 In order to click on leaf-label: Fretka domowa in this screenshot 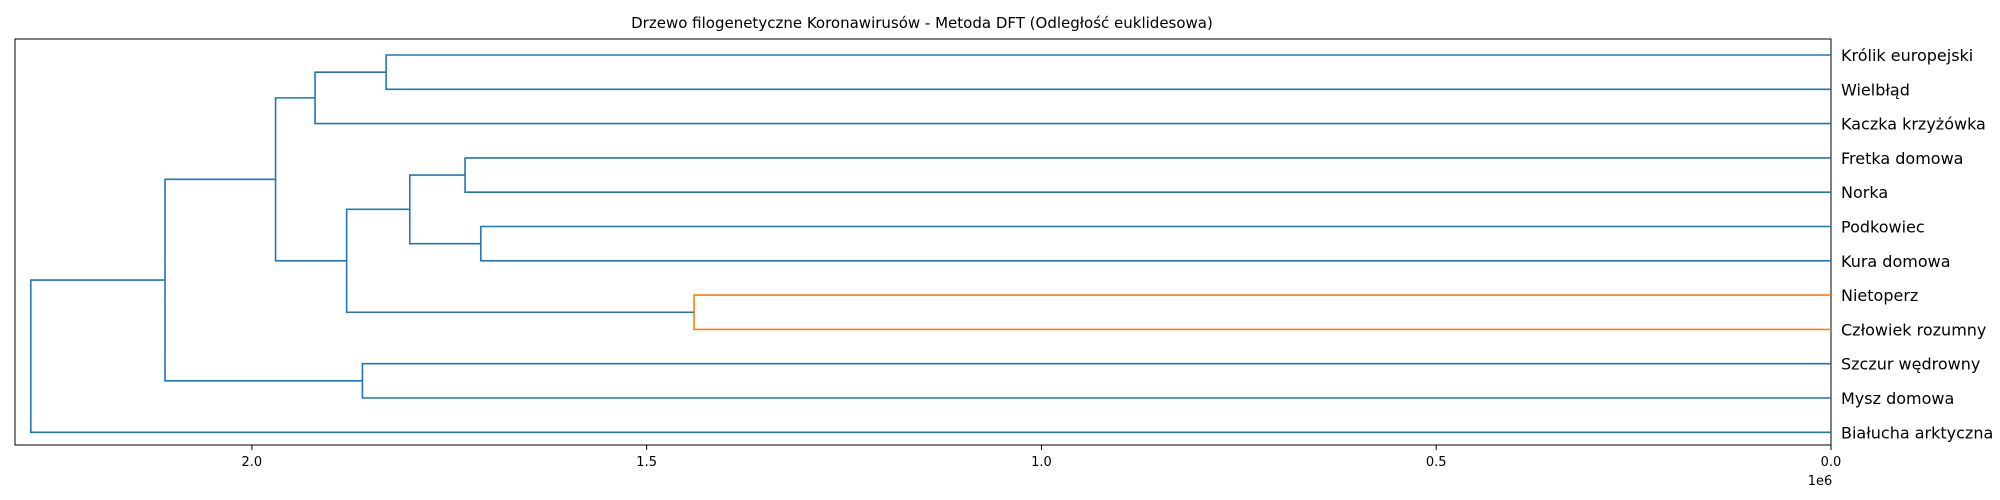, I will do `click(1902, 158)`.